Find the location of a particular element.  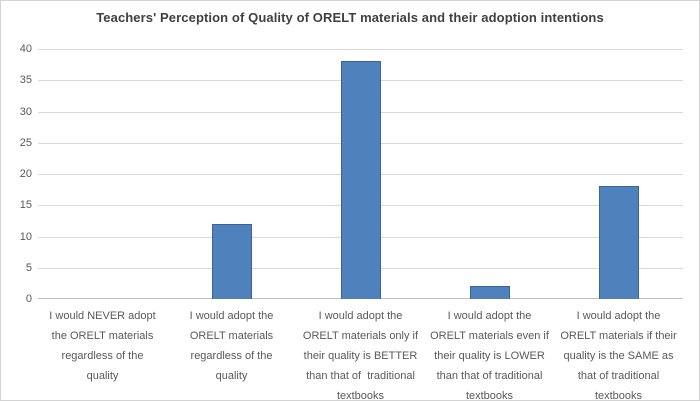

x-category-line: I would NEVER adopt is located at coordinates (102, 316).